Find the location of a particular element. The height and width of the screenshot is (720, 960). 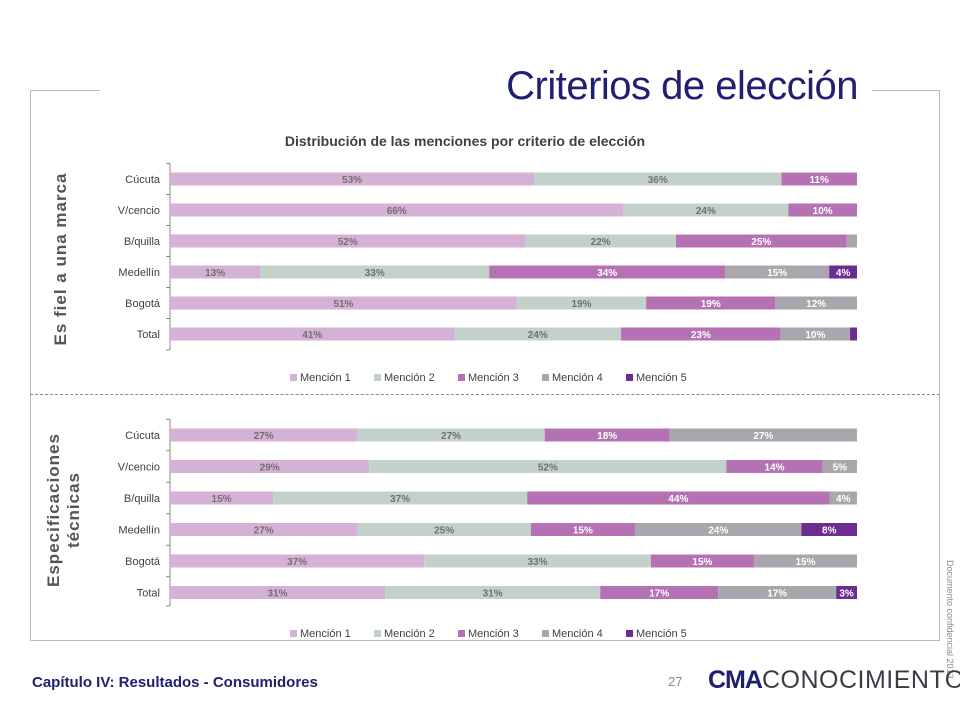

chart-top-data-label: 24% is located at coordinates (538, 335).